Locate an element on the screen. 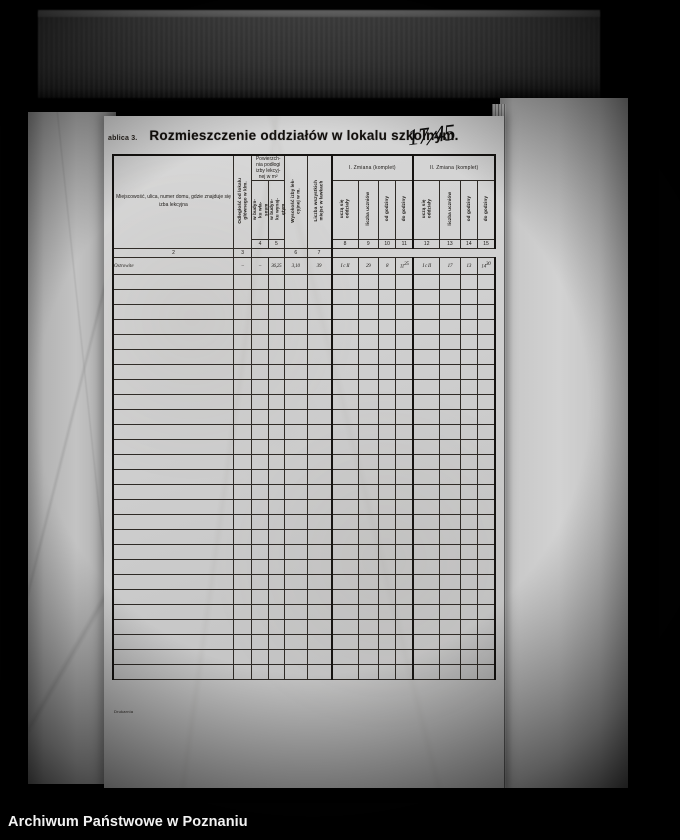  cell-area-own: – is located at coordinates (260, 266).